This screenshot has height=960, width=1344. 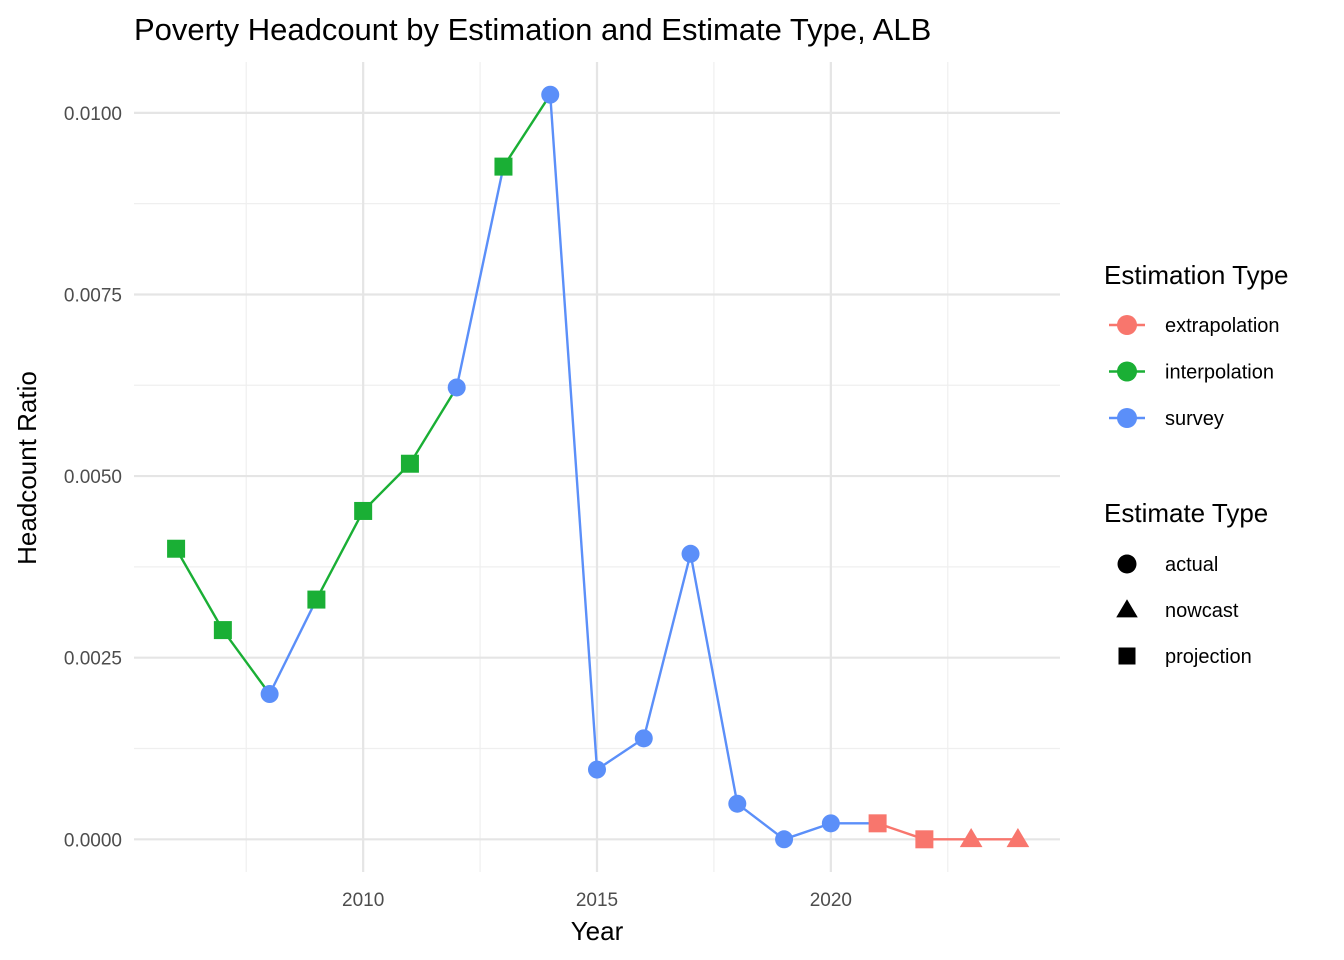 What do you see at coordinates (737, 803) in the screenshot?
I see `data-point-2018` at bounding box center [737, 803].